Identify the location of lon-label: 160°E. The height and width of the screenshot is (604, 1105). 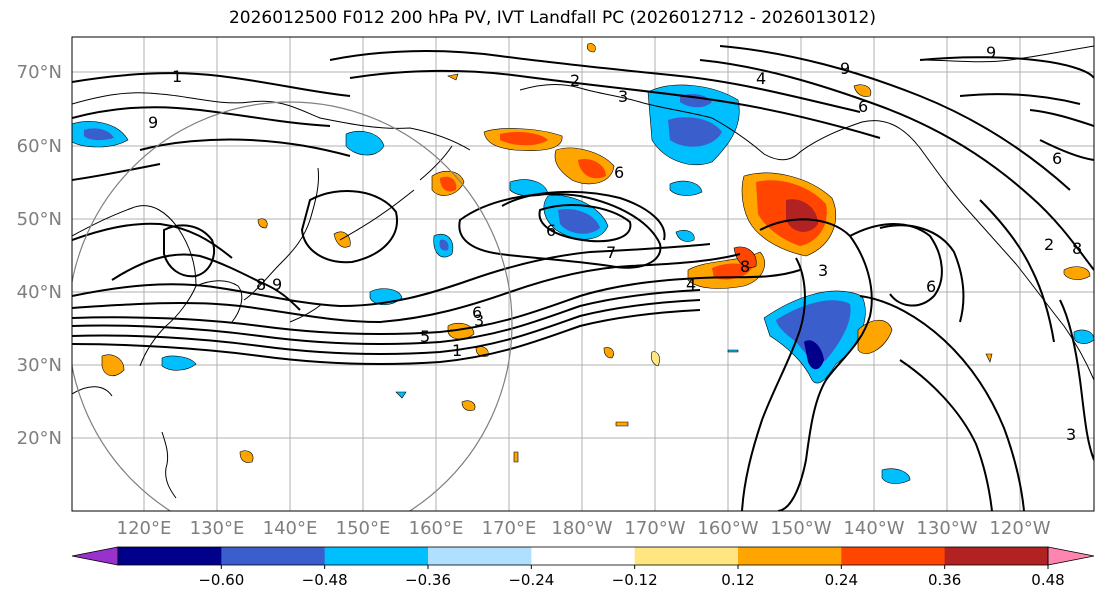
(436, 528).